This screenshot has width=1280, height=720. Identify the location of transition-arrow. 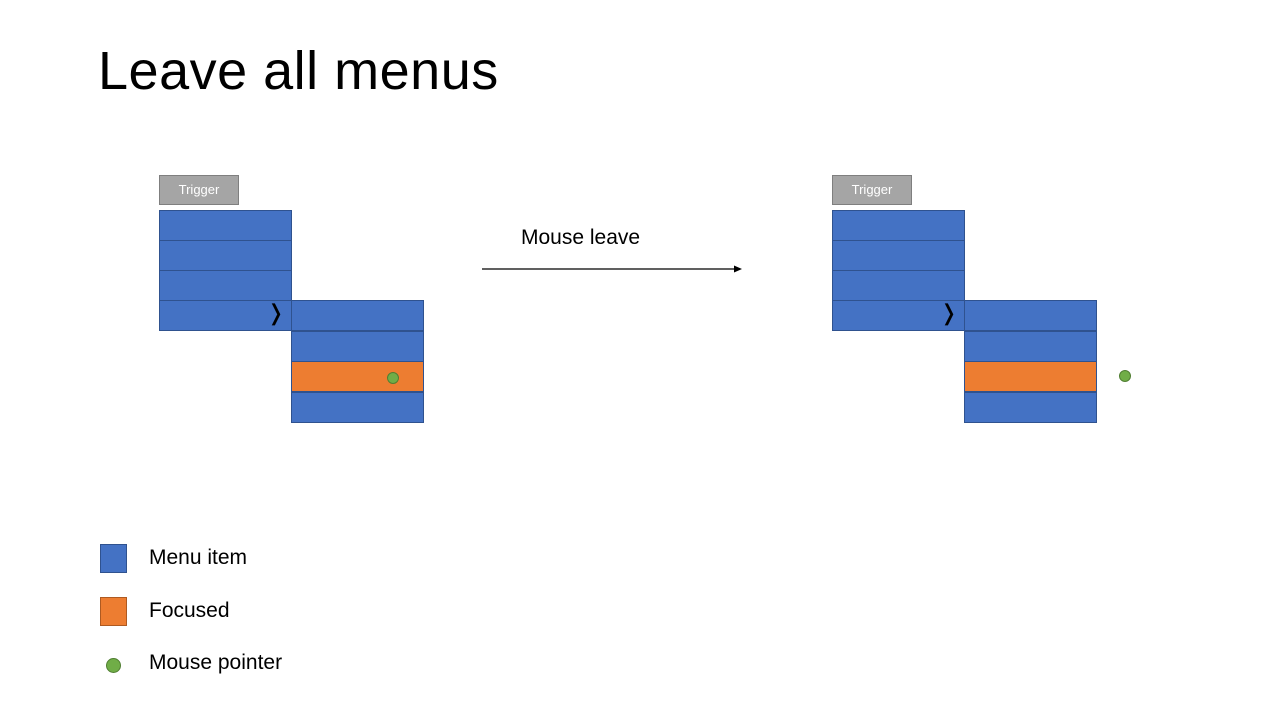
(612, 269).